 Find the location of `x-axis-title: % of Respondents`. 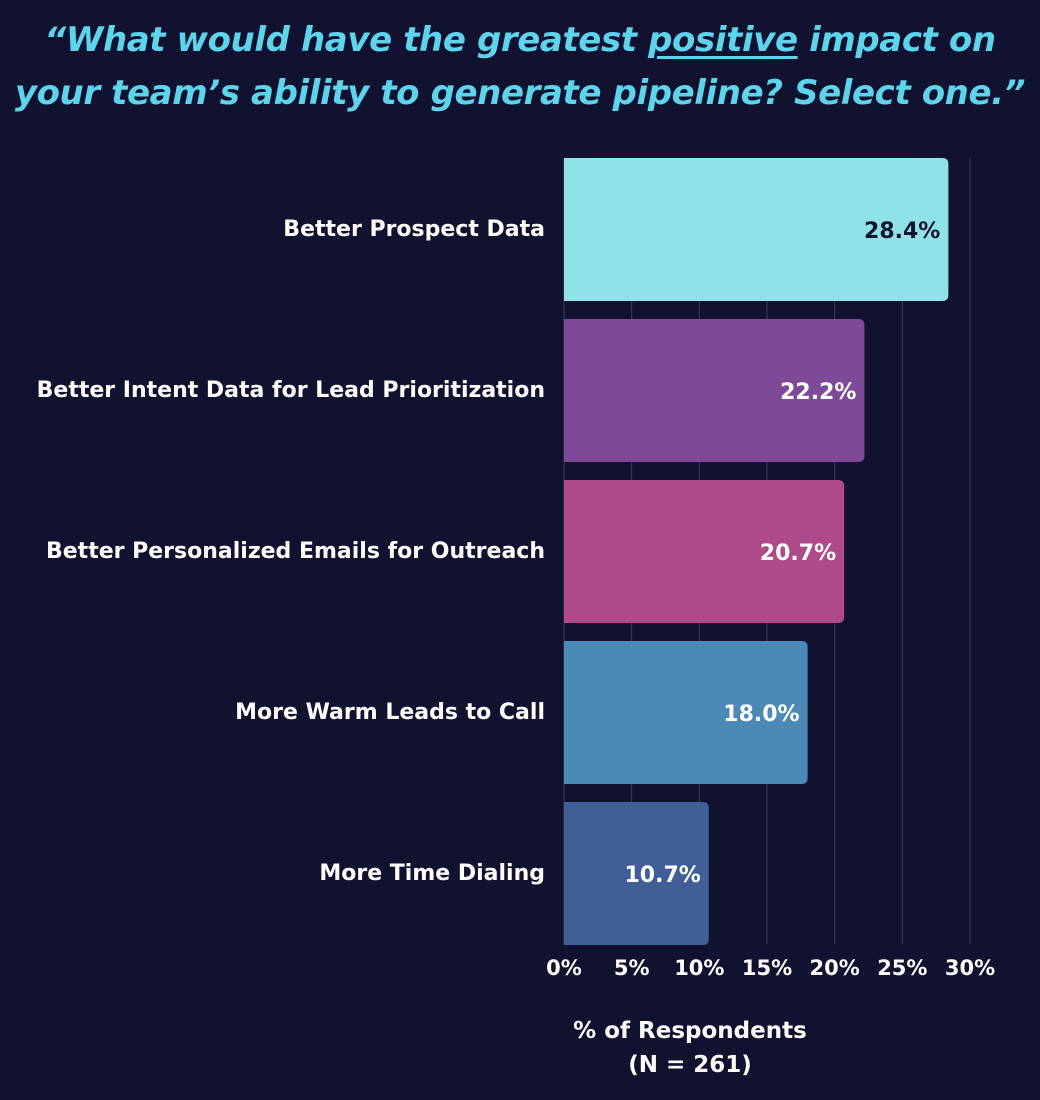

x-axis-title: % of Respondents is located at coordinates (690, 1031).